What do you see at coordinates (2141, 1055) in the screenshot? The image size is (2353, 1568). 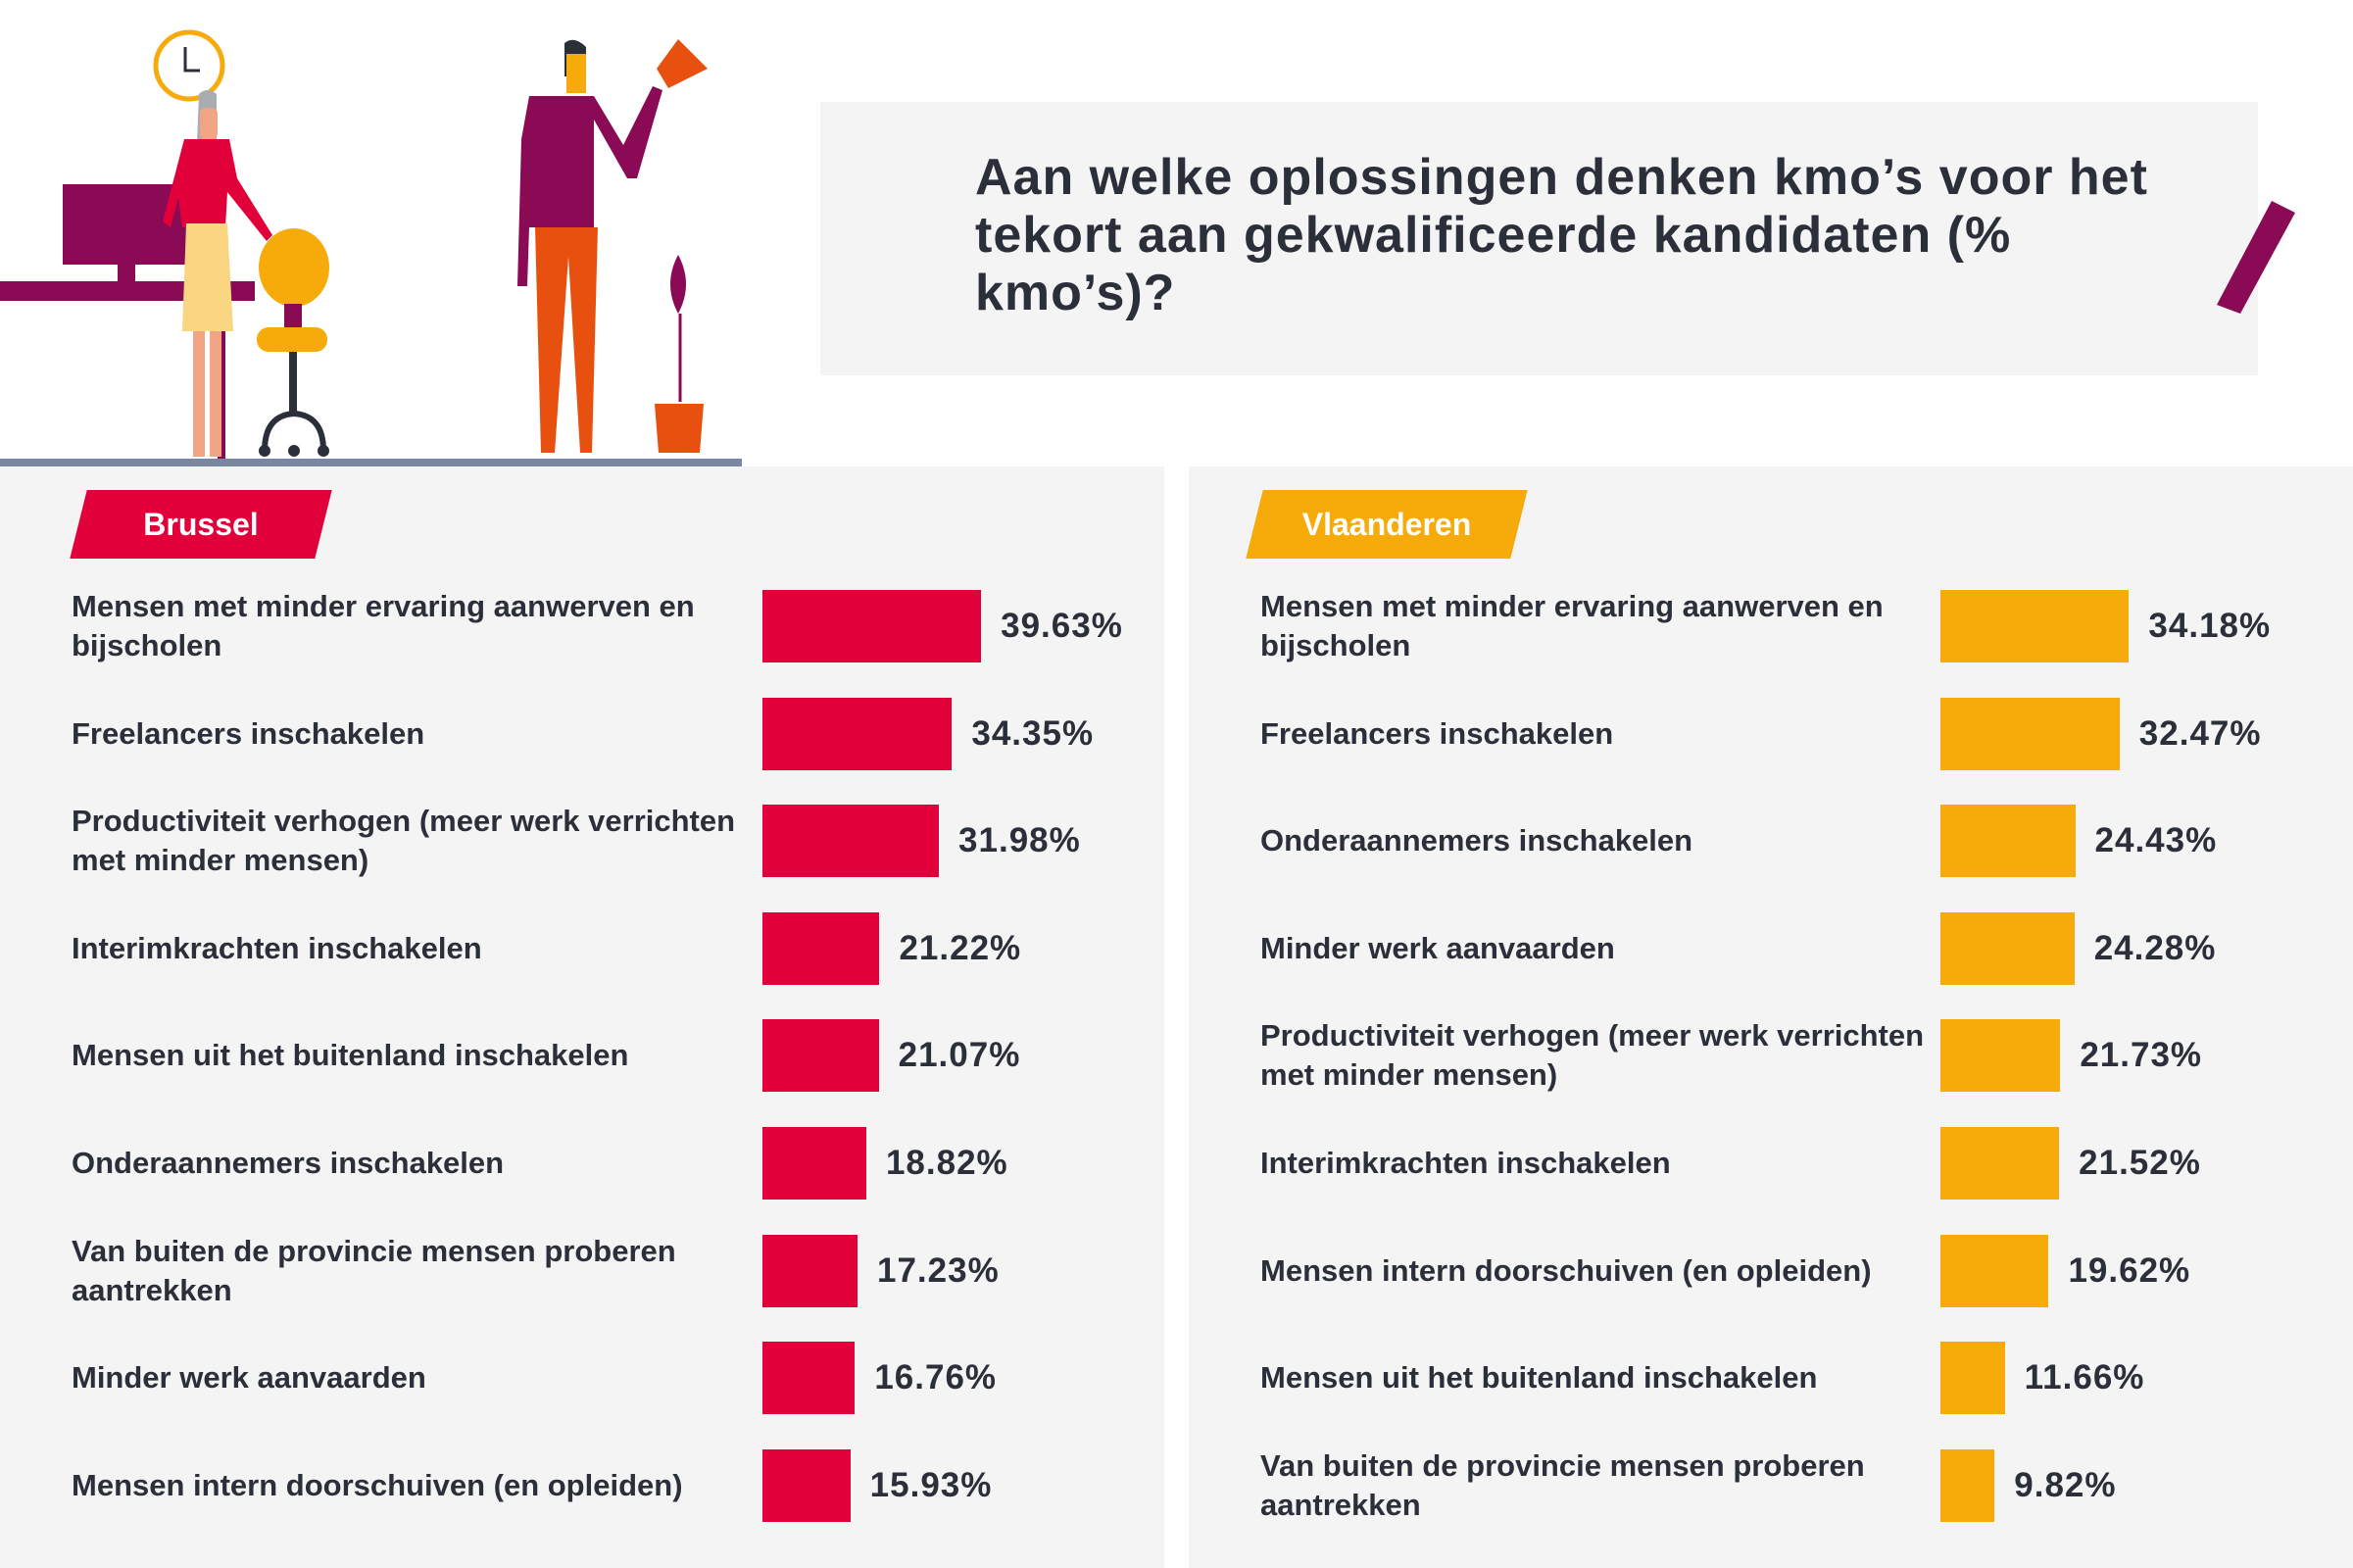 I see `value-label: 21.73%` at bounding box center [2141, 1055].